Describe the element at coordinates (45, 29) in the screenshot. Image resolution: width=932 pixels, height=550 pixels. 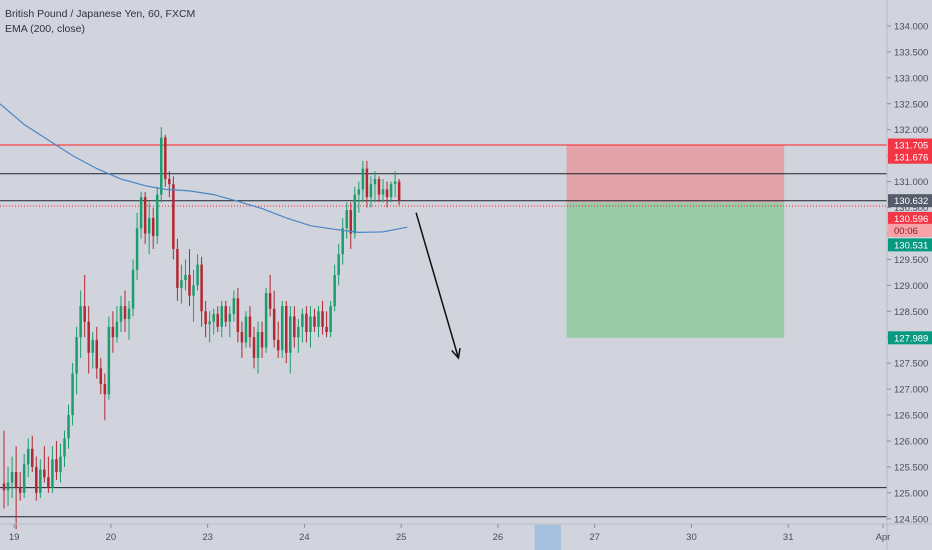
I see `indicator-label: EMA (200, close)` at that location.